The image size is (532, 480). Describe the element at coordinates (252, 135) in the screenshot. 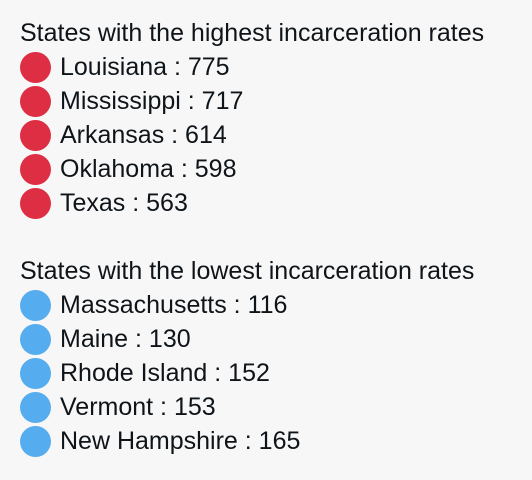

I see `list-item: Arkansas : 614` at that location.